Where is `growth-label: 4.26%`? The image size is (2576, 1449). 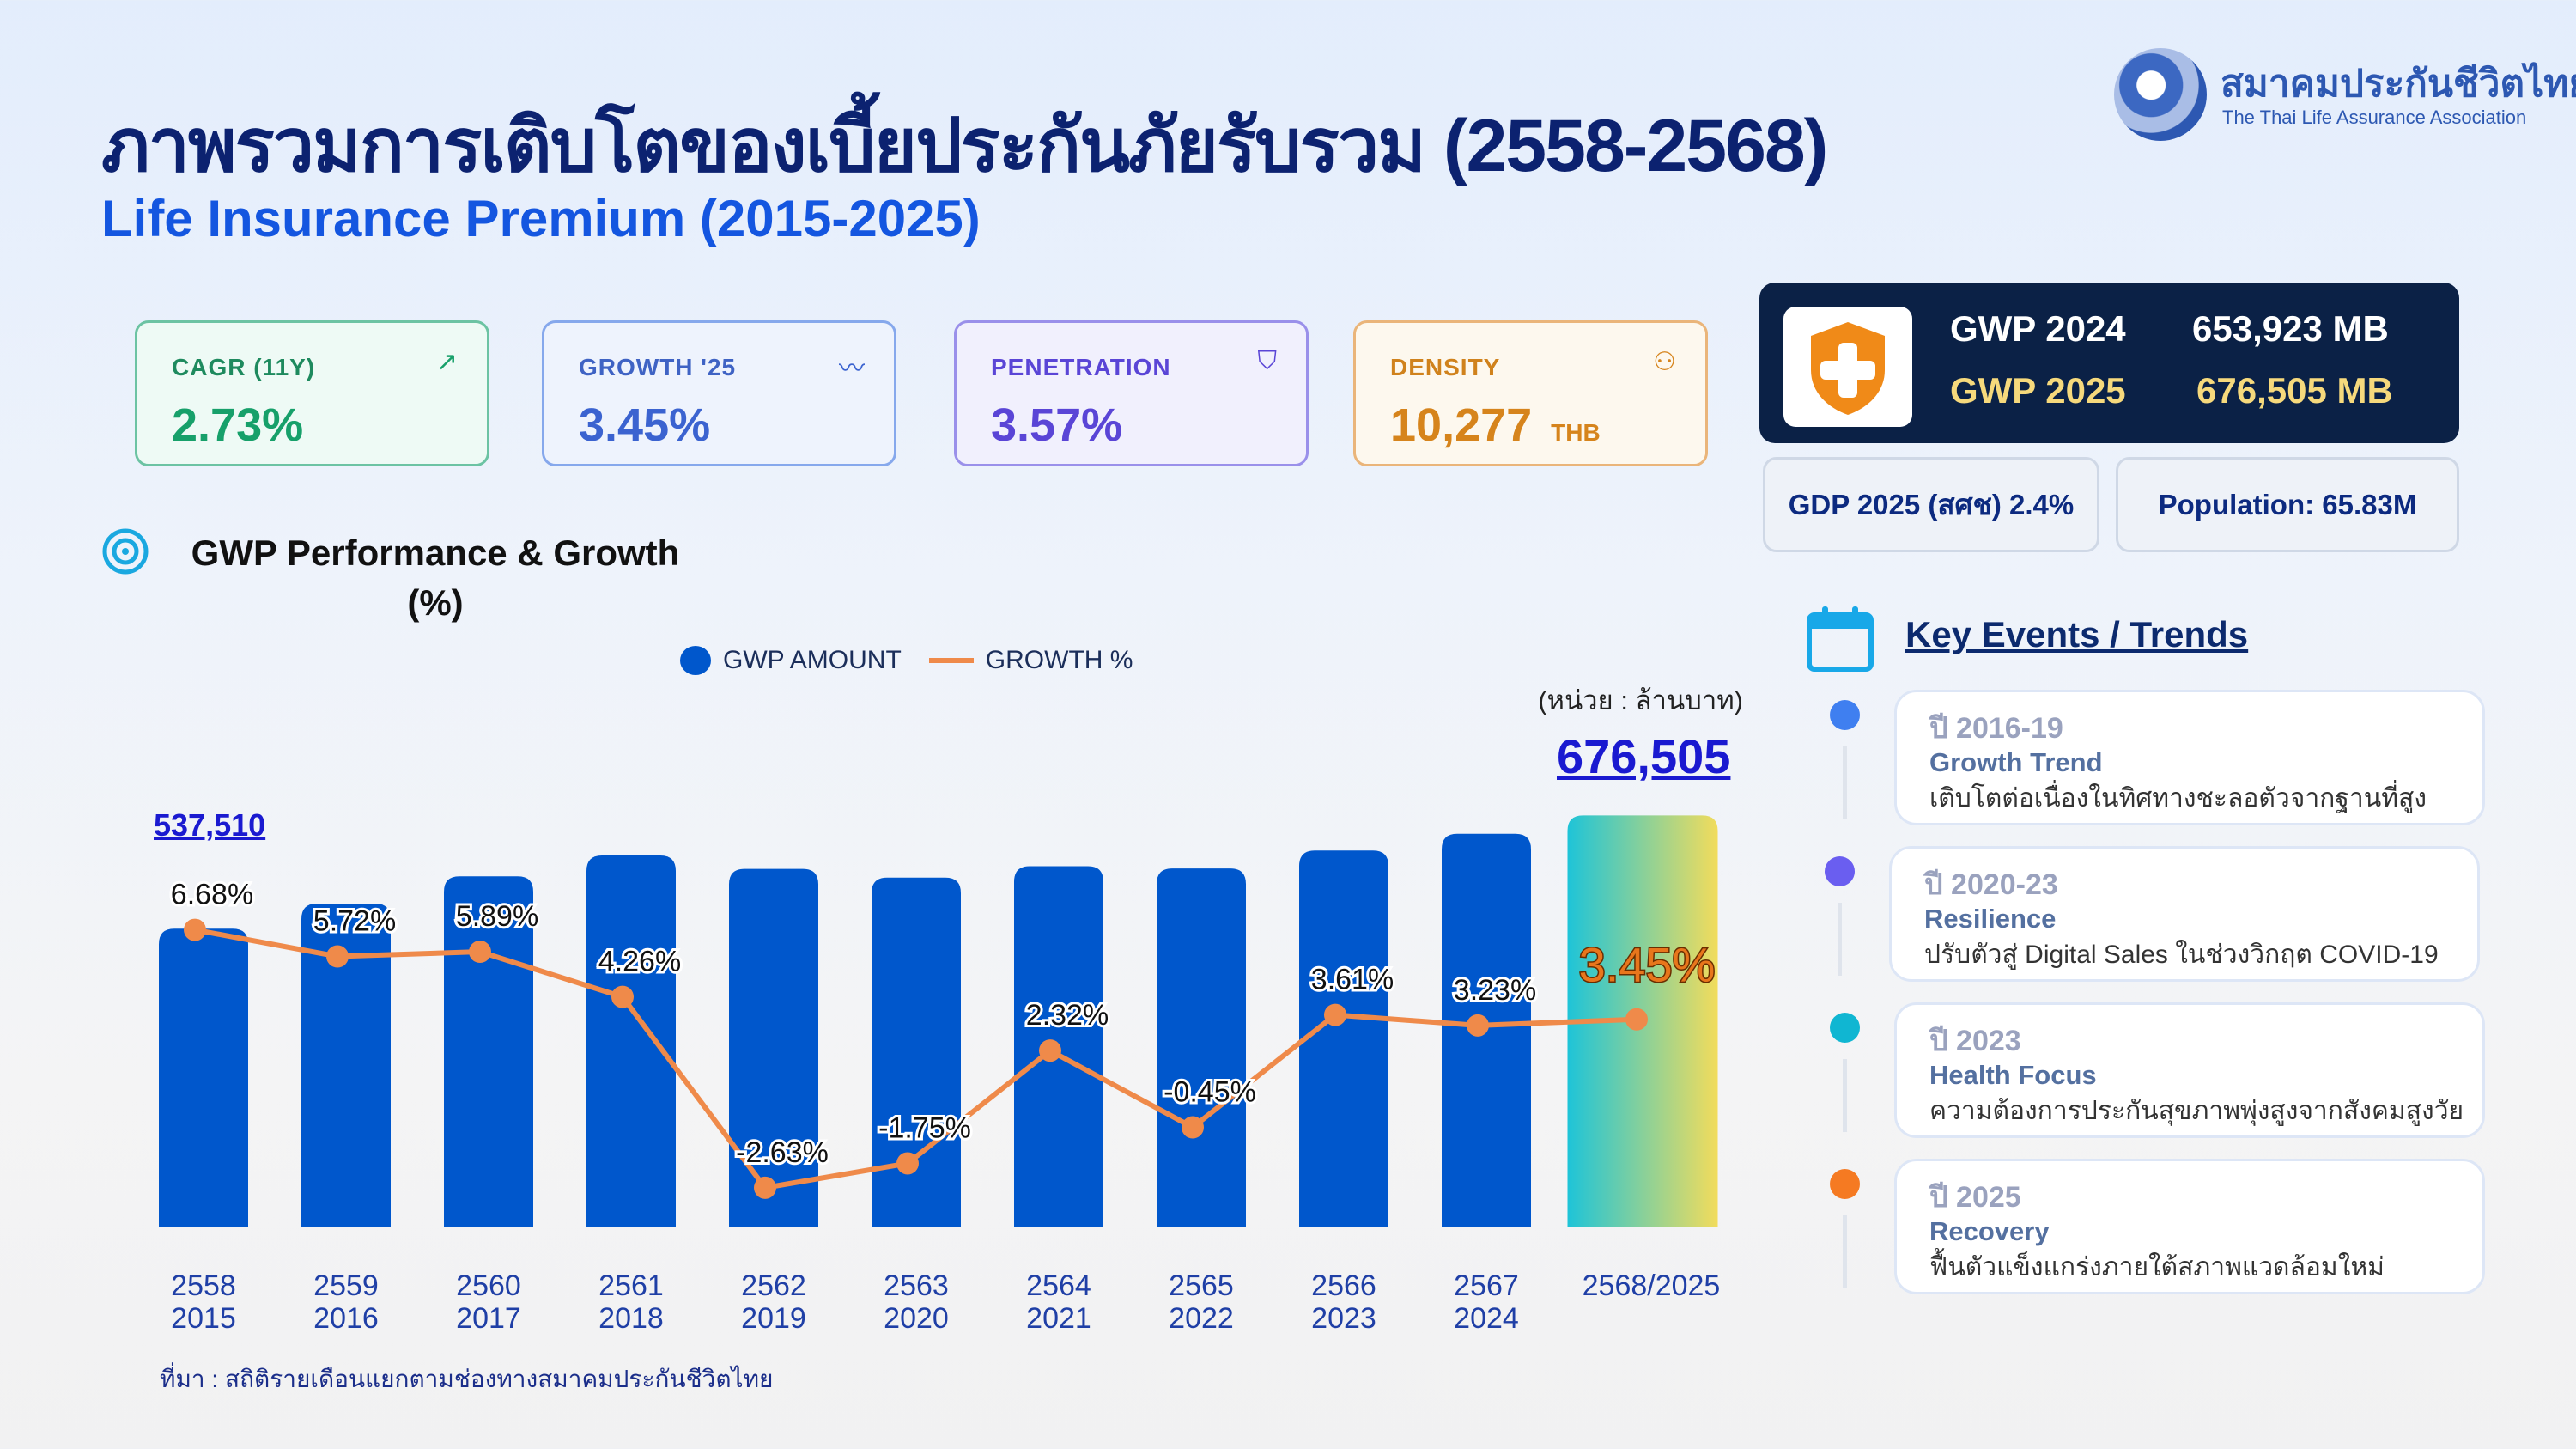 growth-label: 4.26% is located at coordinates (640, 962).